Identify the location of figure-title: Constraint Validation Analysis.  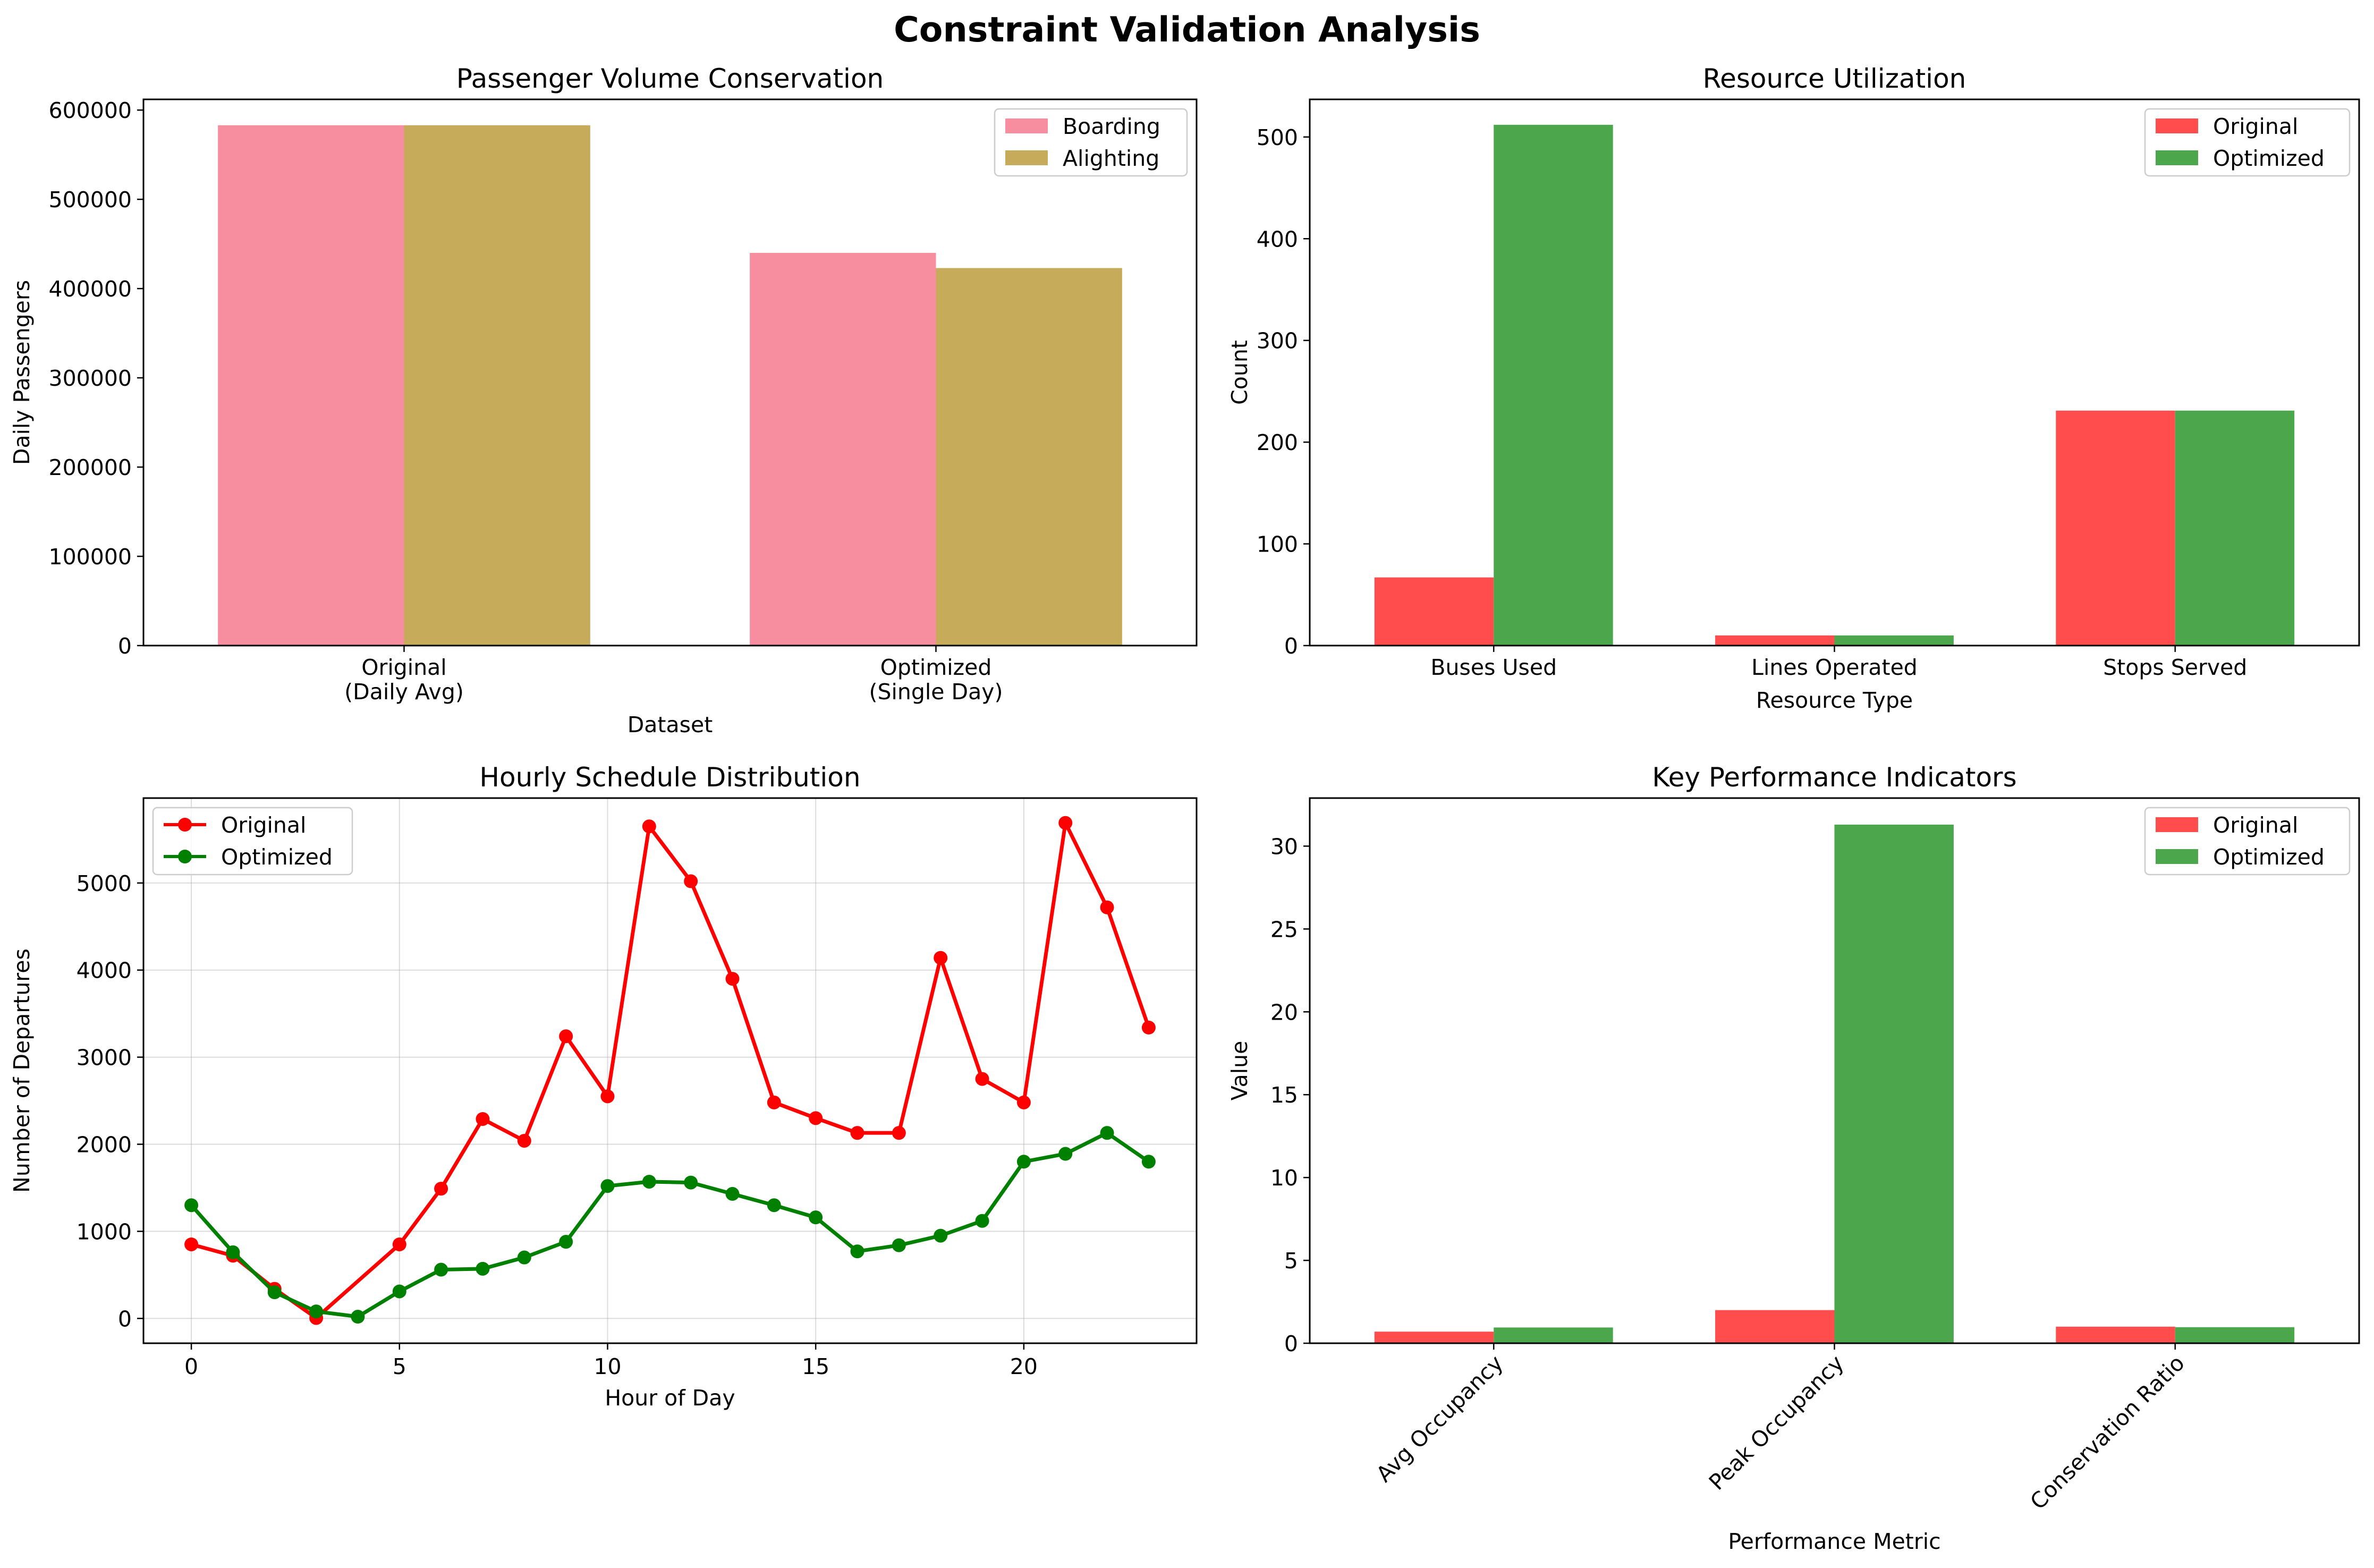
(1187, 30).